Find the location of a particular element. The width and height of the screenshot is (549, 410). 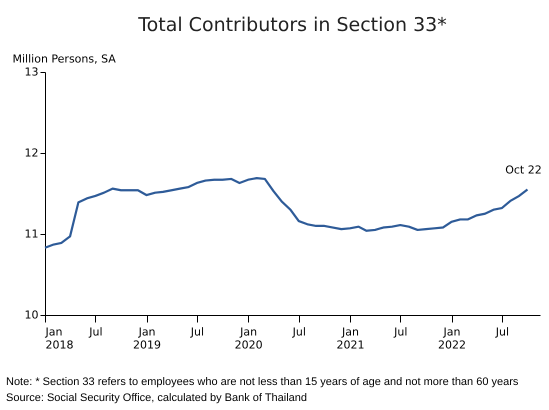

source-note: Source: Social Security Office, calculated by Bank of Thailand is located at coordinates (157, 398).